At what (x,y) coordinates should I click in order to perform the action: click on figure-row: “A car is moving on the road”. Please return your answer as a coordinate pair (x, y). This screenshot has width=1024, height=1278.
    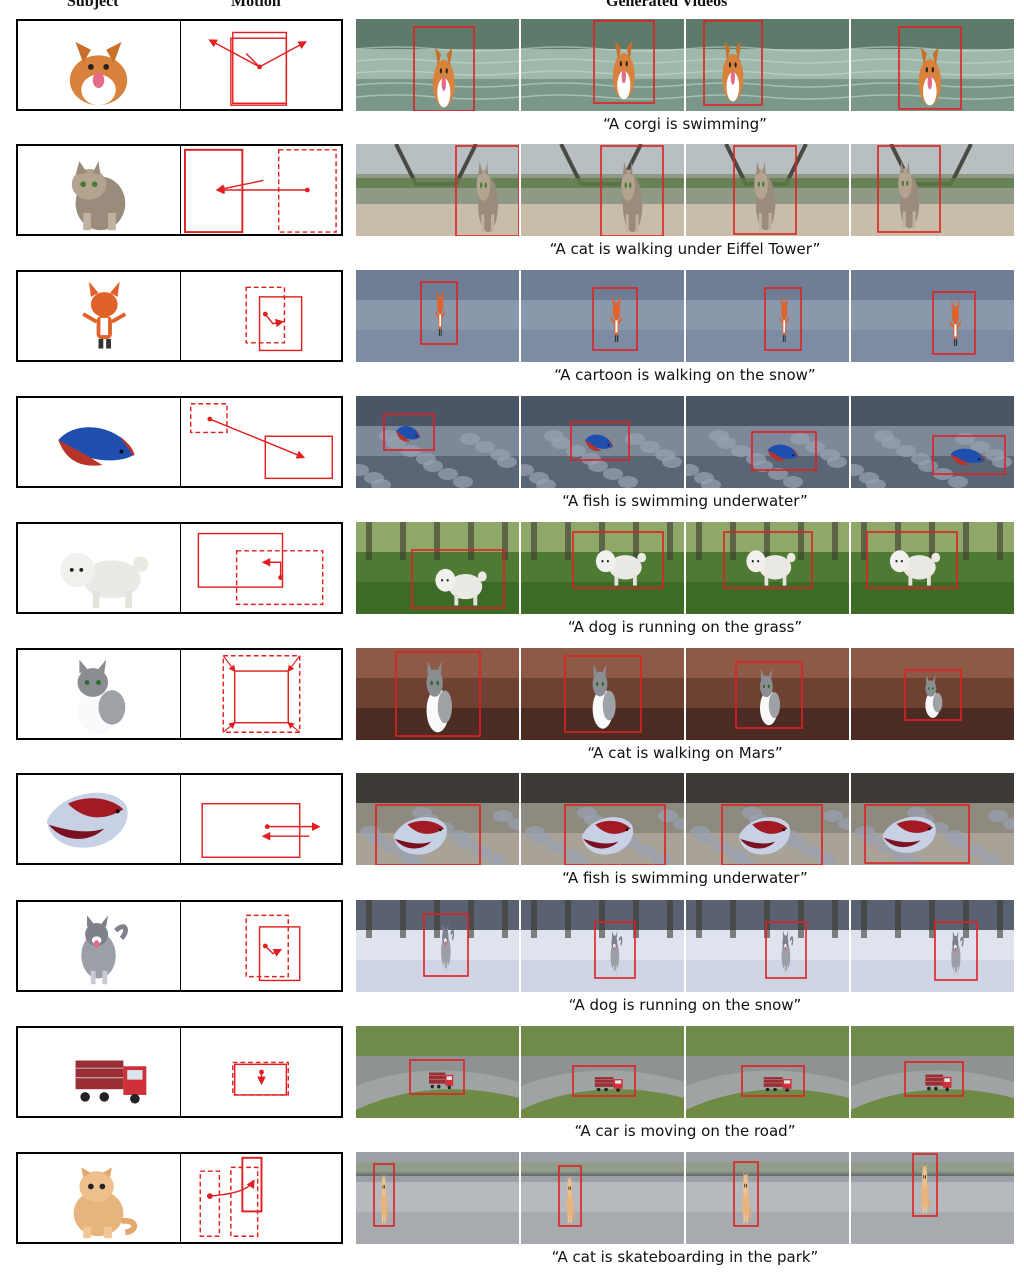
    Looking at the image, I should click on (512, 1089).